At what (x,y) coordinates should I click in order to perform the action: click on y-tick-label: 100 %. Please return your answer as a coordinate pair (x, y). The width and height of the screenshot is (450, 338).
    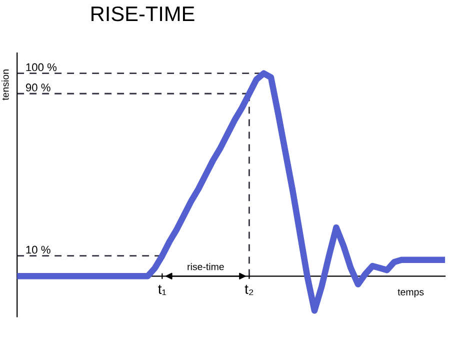
    Looking at the image, I should click on (41, 67).